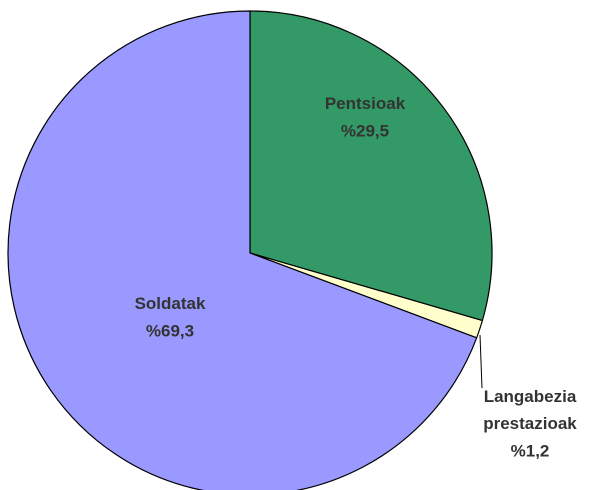 The height and width of the screenshot is (490, 598). Describe the element at coordinates (530, 450) in the screenshot. I see `value-label: %1,2` at that location.